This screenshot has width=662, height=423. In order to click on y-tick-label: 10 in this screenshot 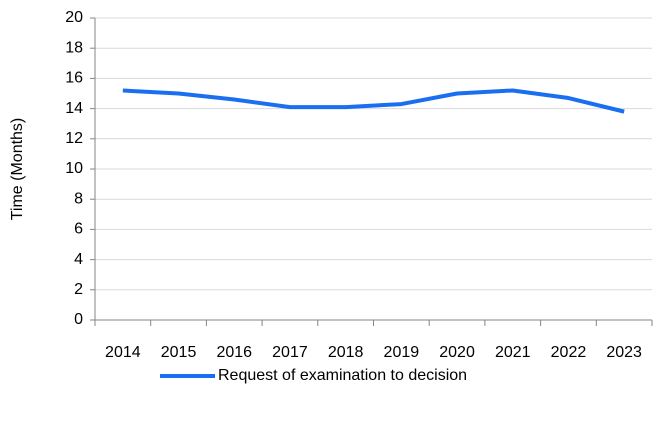, I will do `click(74, 168)`.